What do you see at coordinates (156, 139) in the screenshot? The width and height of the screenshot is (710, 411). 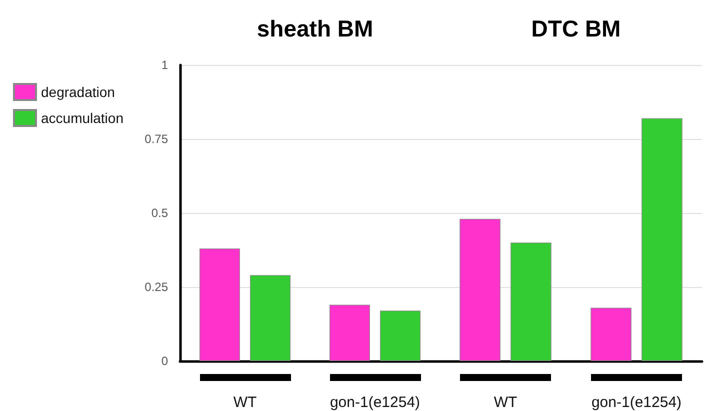 I see `y-tick-label: 0.75` at bounding box center [156, 139].